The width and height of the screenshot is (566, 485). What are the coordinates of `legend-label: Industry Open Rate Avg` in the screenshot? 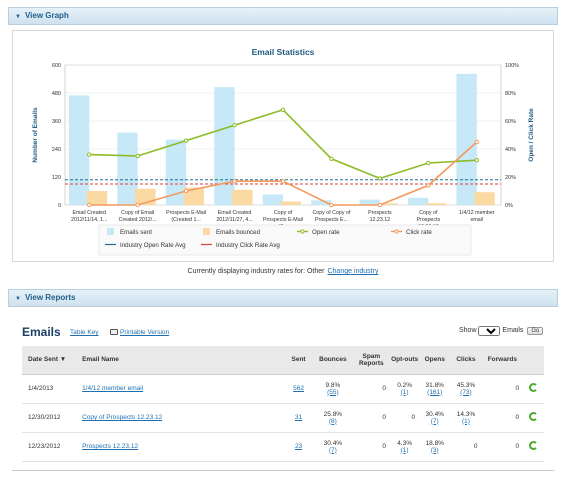 It's located at (153, 245).